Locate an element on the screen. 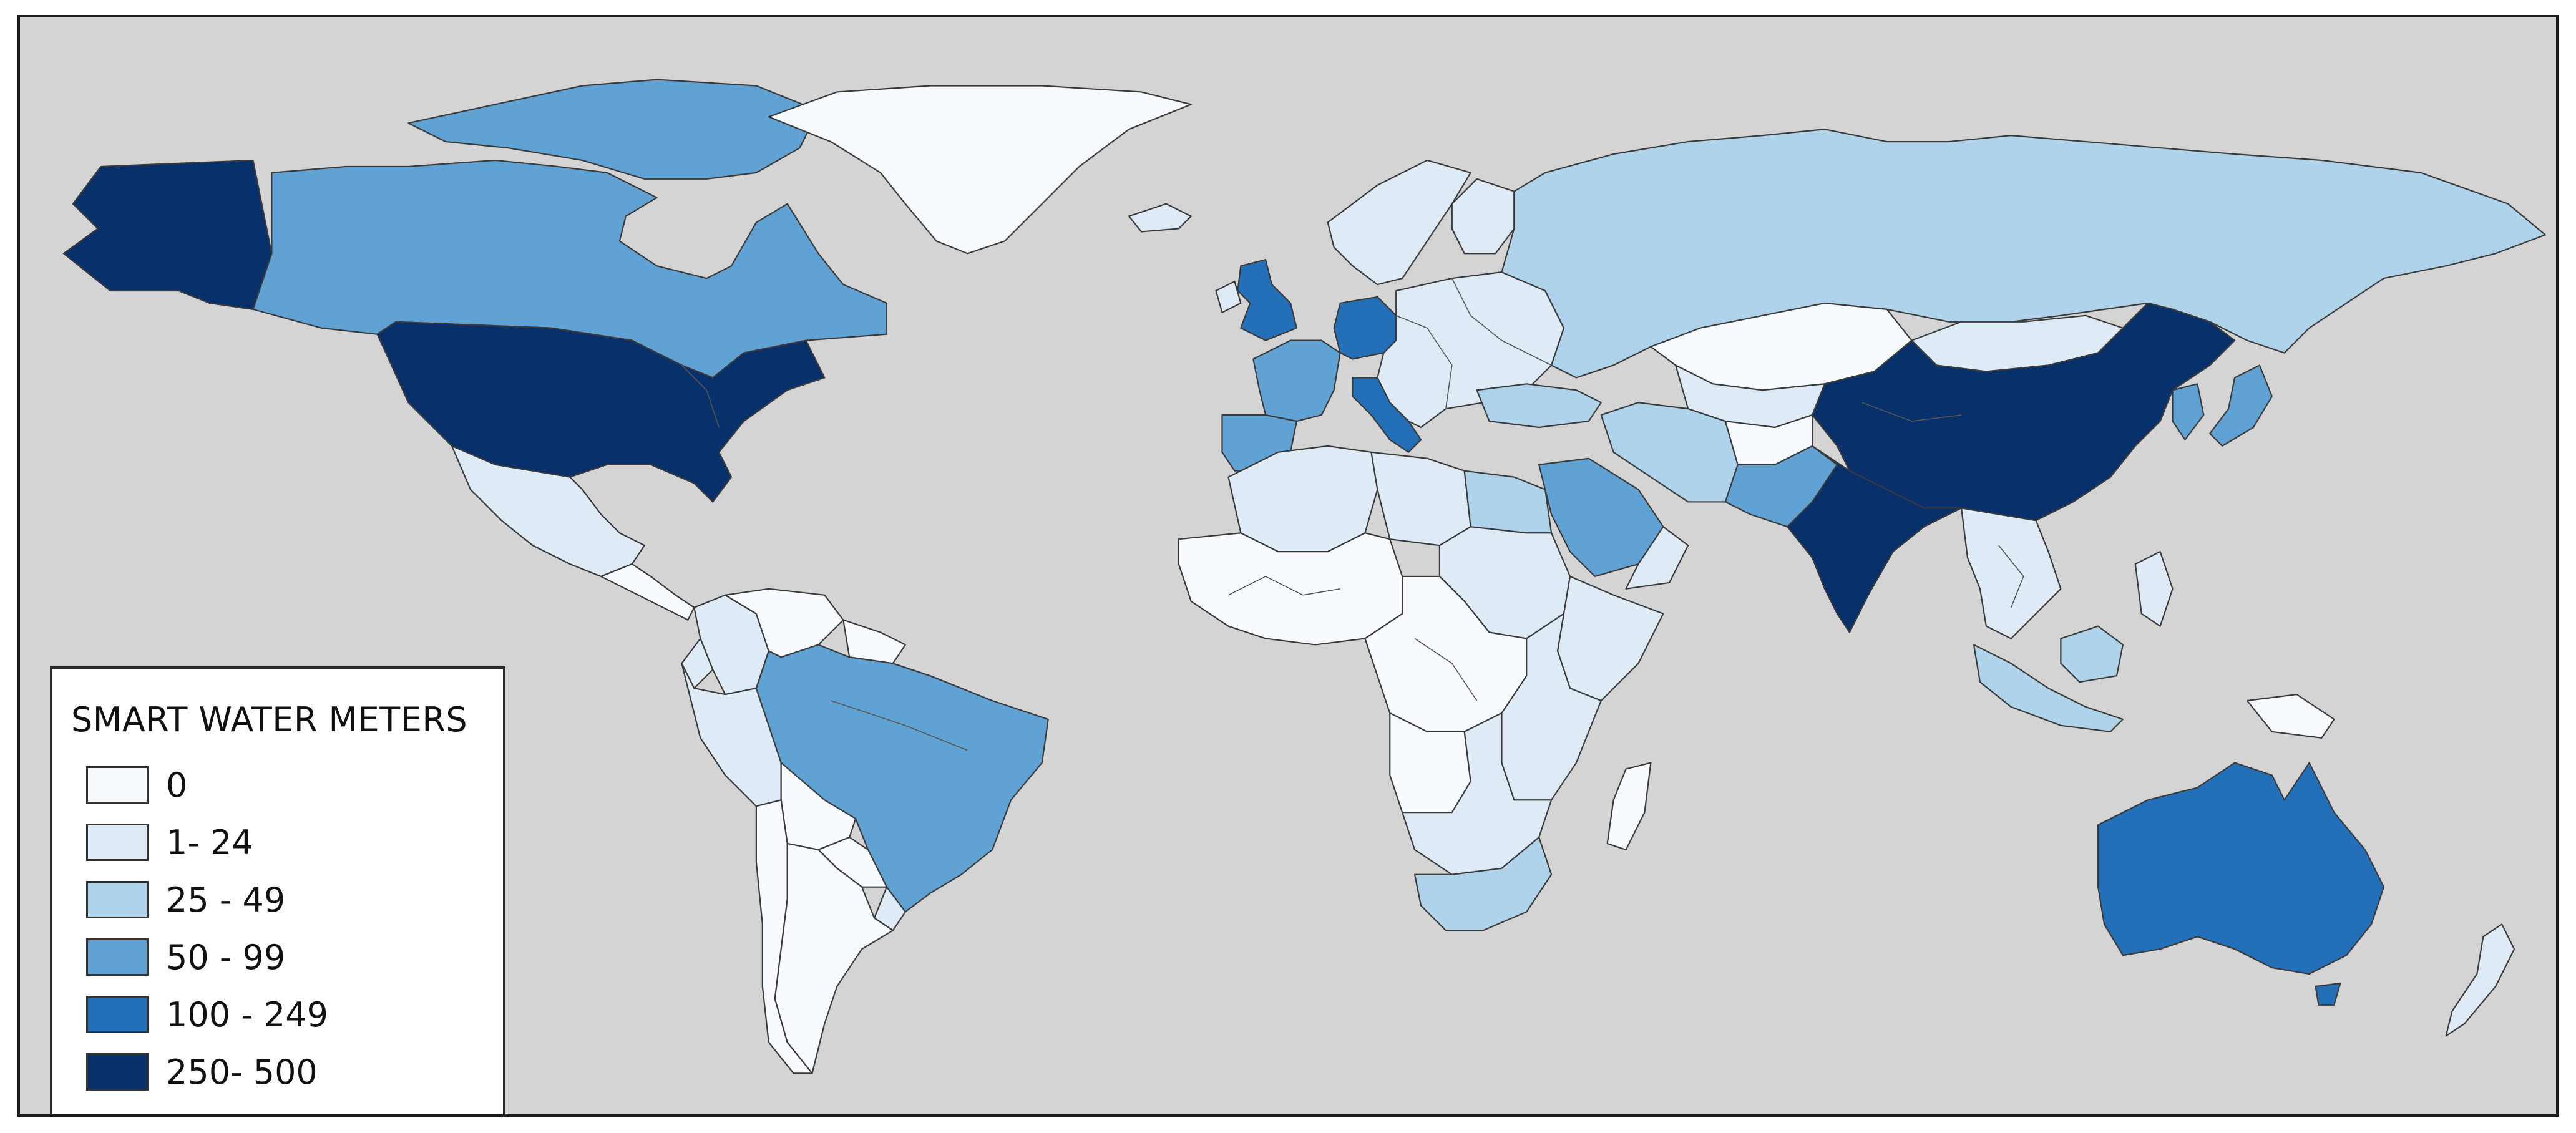 Image resolution: width=2576 pixels, height=1133 pixels. region-scandinavia is located at coordinates (1399, 223).